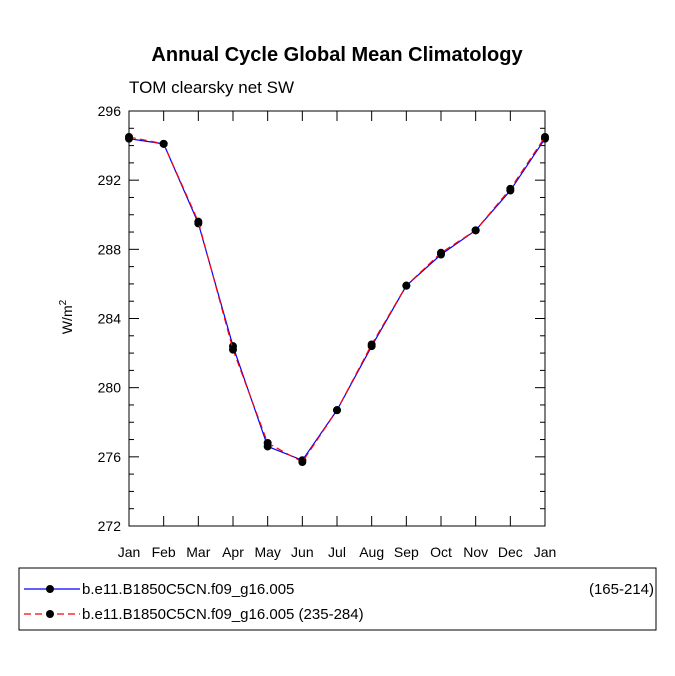 This screenshot has height=676, width=675. Describe the element at coordinates (302, 552) in the screenshot. I see `x-tick-label: Jun` at that location.